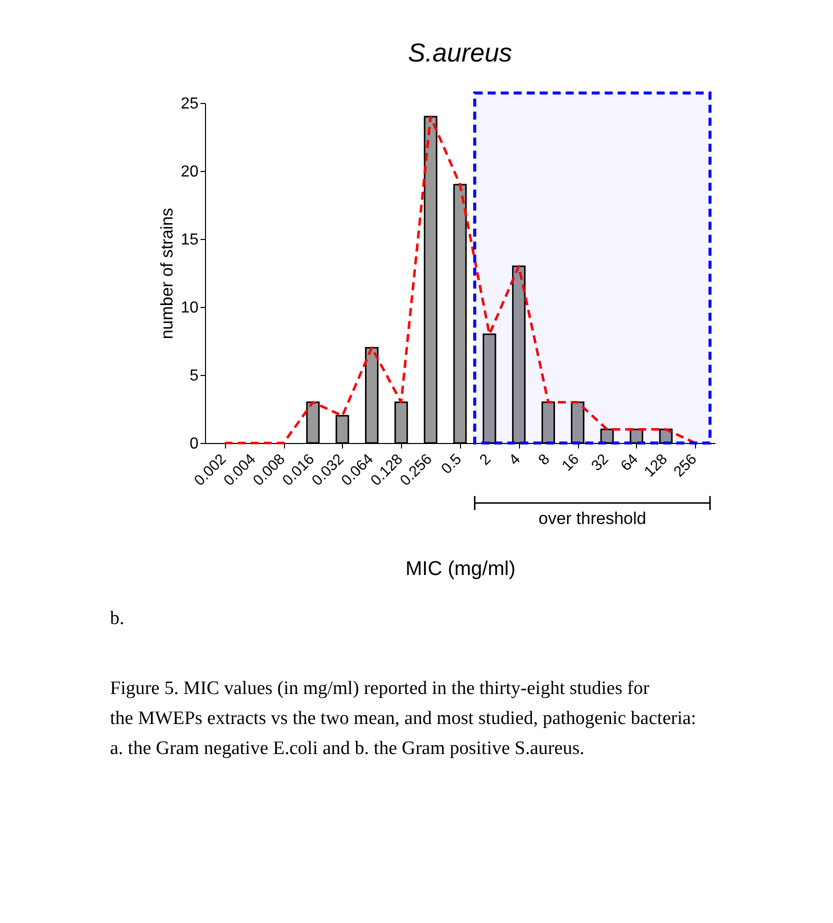 Image resolution: width=833 pixels, height=923 pixels. I want to click on x-tick-label: 4, so click(515, 459).